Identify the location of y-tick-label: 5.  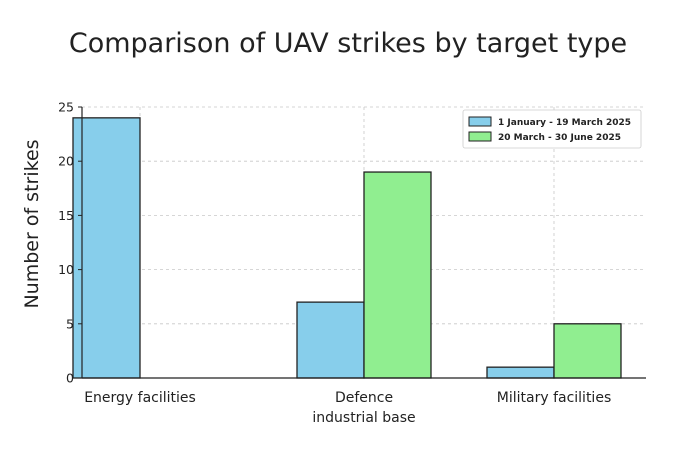
(70, 323).